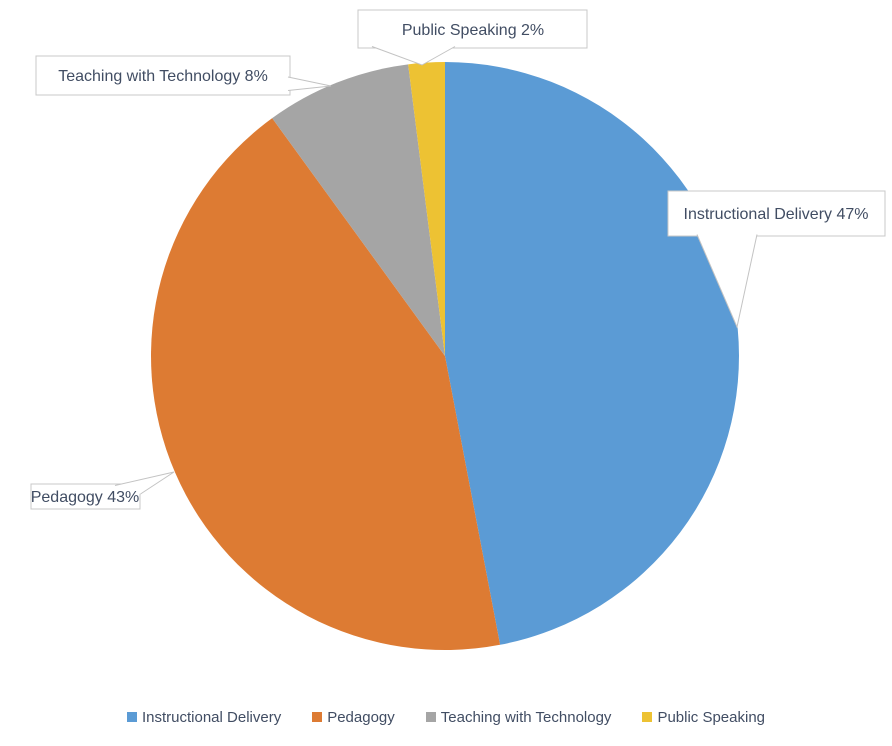 The width and height of the screenshot is (892, 746). What do you see at coordinates (711, 717) in the screenshot?
I see `legend-label: Public Speaking` at bounding box center [711, 717].